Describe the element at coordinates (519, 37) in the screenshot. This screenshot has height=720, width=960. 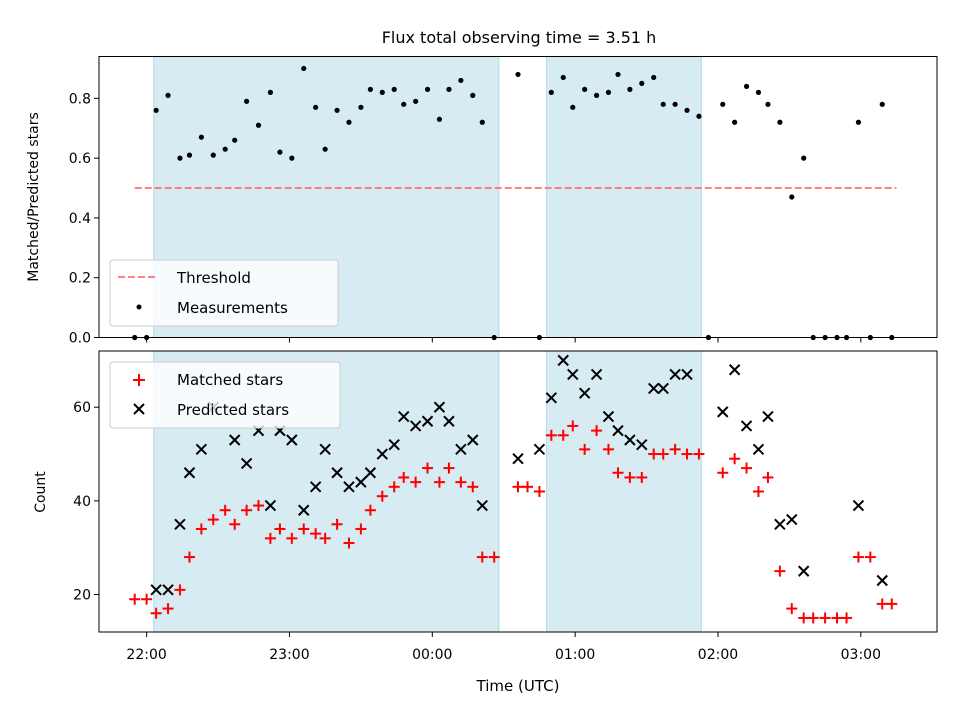
I see `chart-title: Flux total observing time = 3.51 h` at that location.